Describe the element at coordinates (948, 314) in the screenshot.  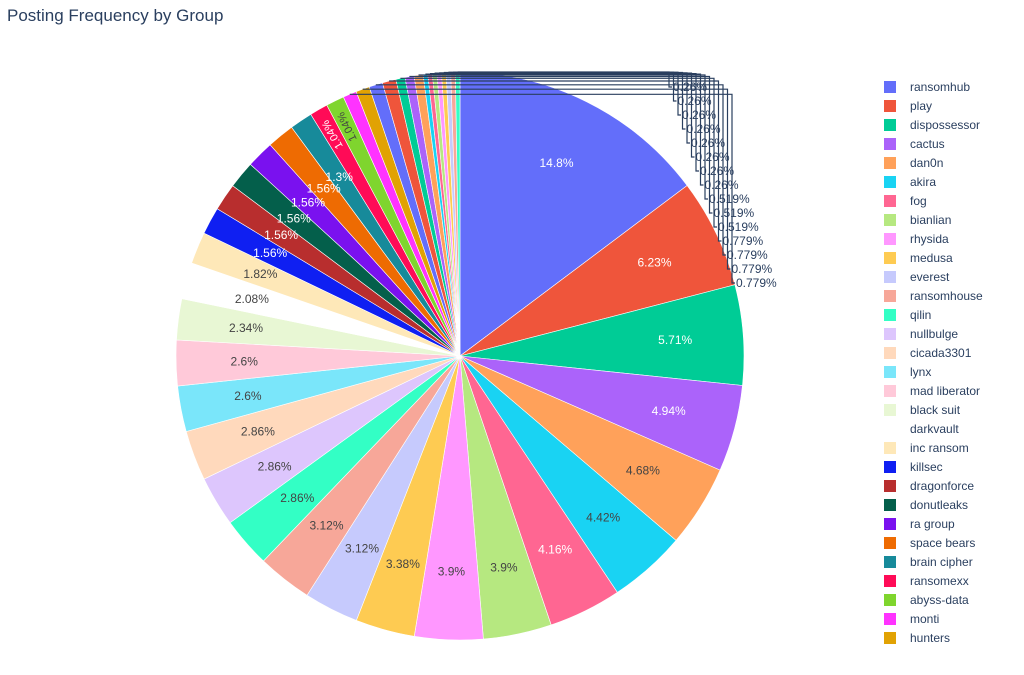
I see `legend-item-qilin: qilin` at that location.